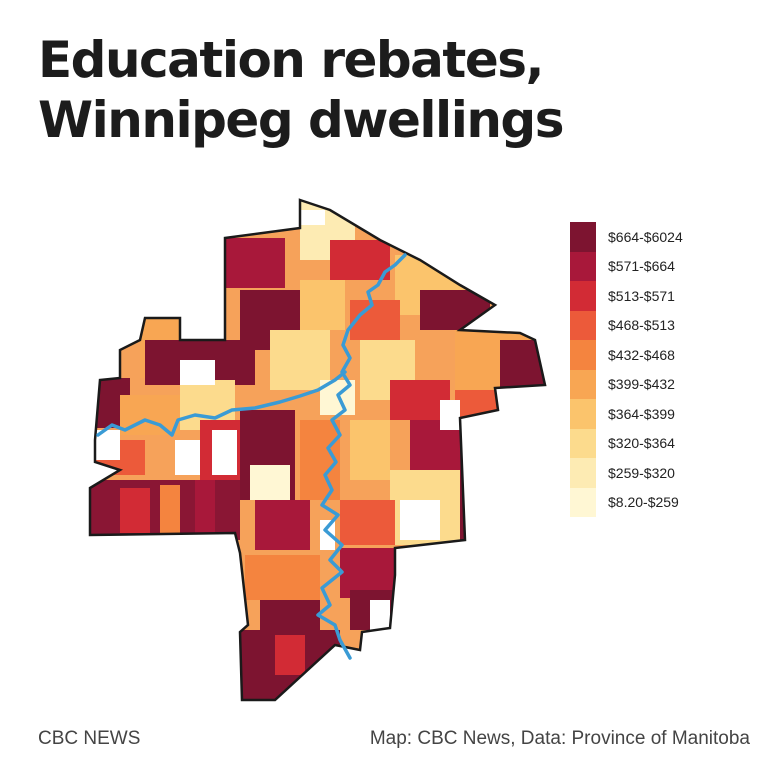 The image size is (780, 780). I want to click on legend-item: $8.20-$259, so click(670, 503).